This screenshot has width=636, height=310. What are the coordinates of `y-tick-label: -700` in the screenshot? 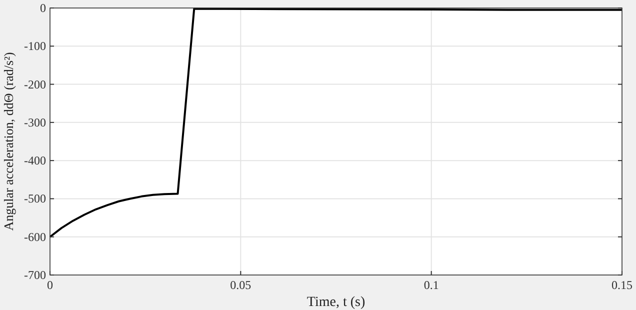 It's located at (35, 275).